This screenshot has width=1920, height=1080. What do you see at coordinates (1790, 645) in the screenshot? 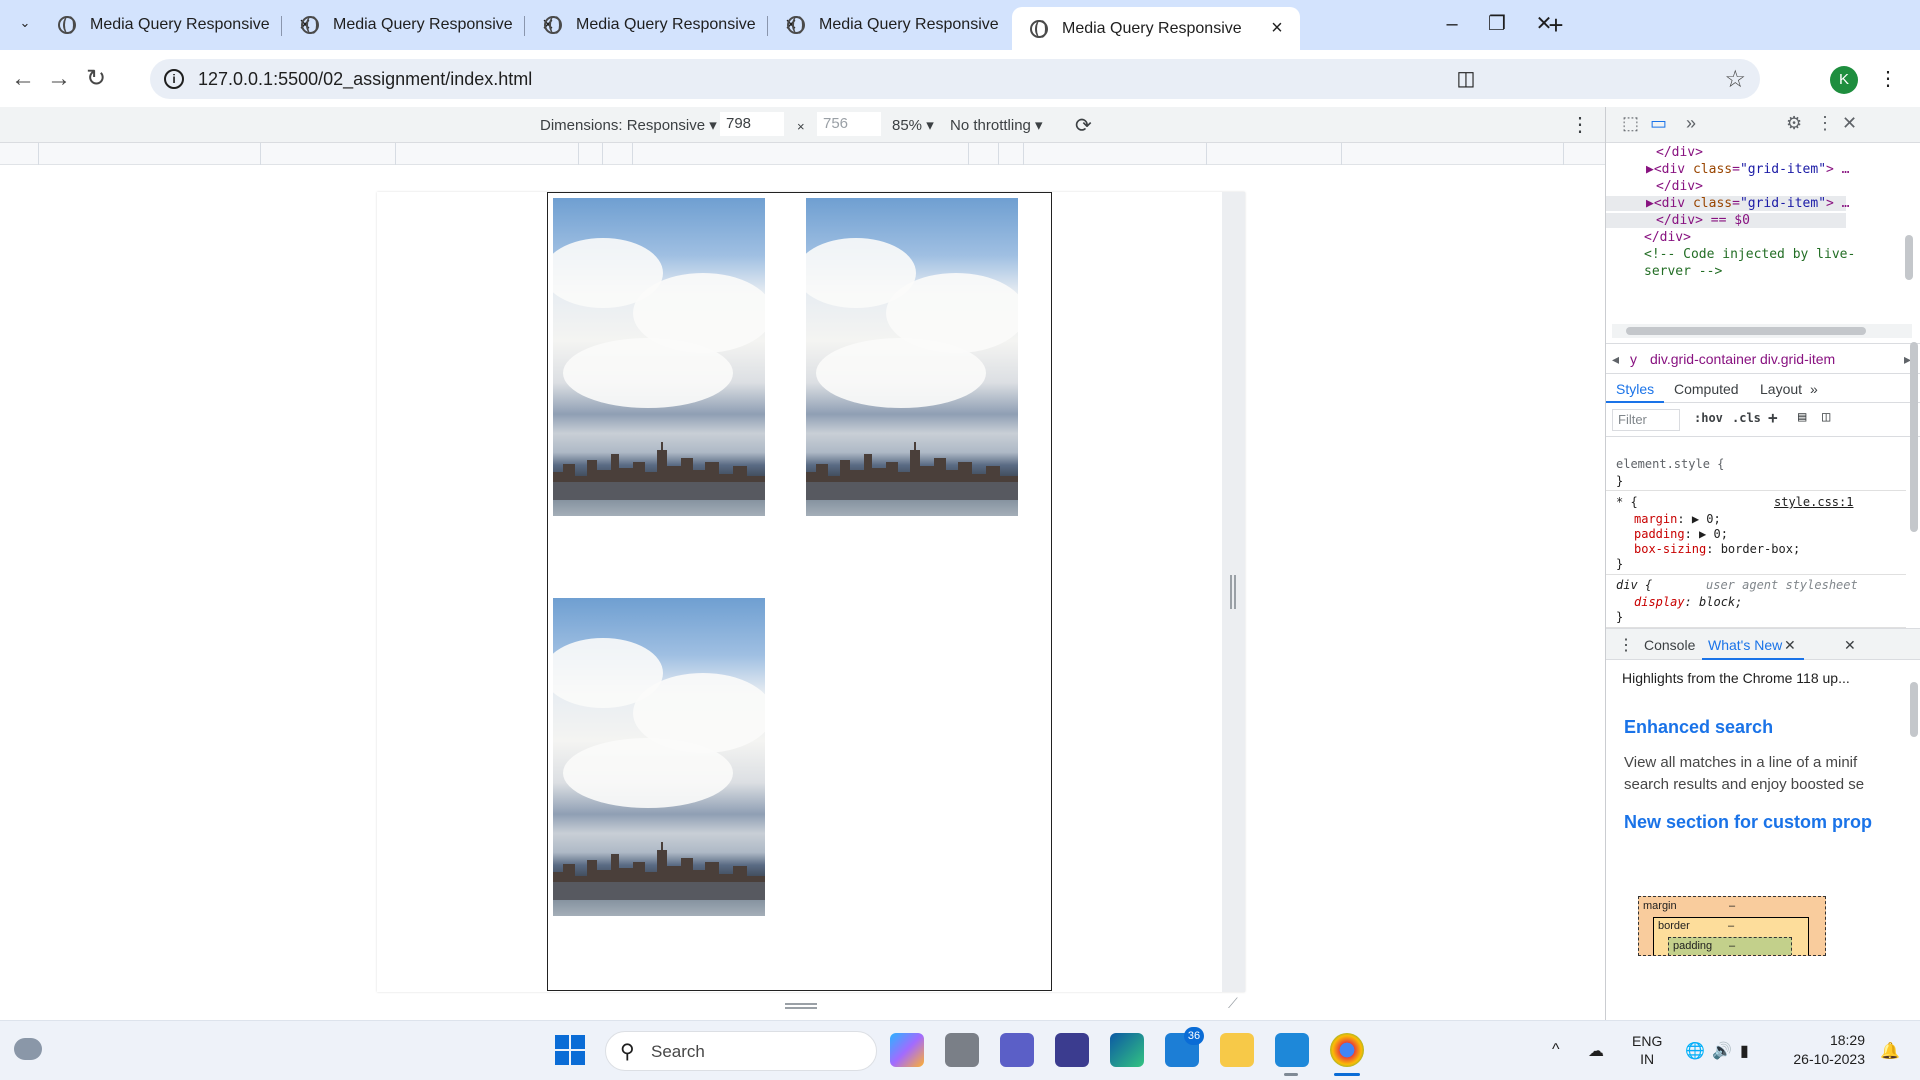
I see `close-tab-icon: ✕` at bounding box center [1790, 645].